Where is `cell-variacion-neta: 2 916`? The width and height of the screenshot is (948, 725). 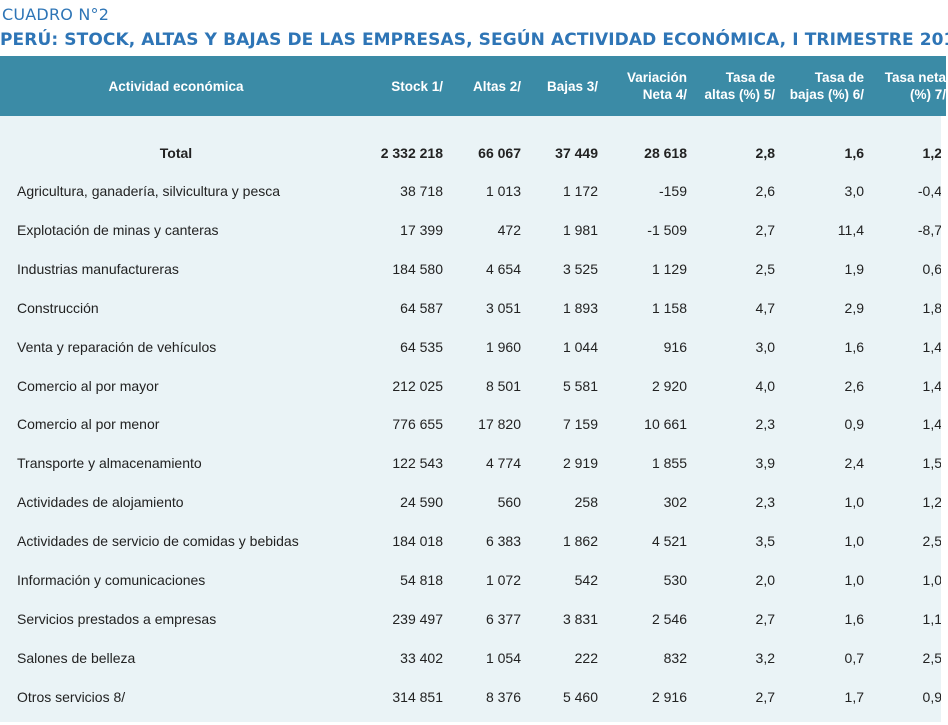 cell-variacion-neta: 2 916 is located at coordinates (669, 696).